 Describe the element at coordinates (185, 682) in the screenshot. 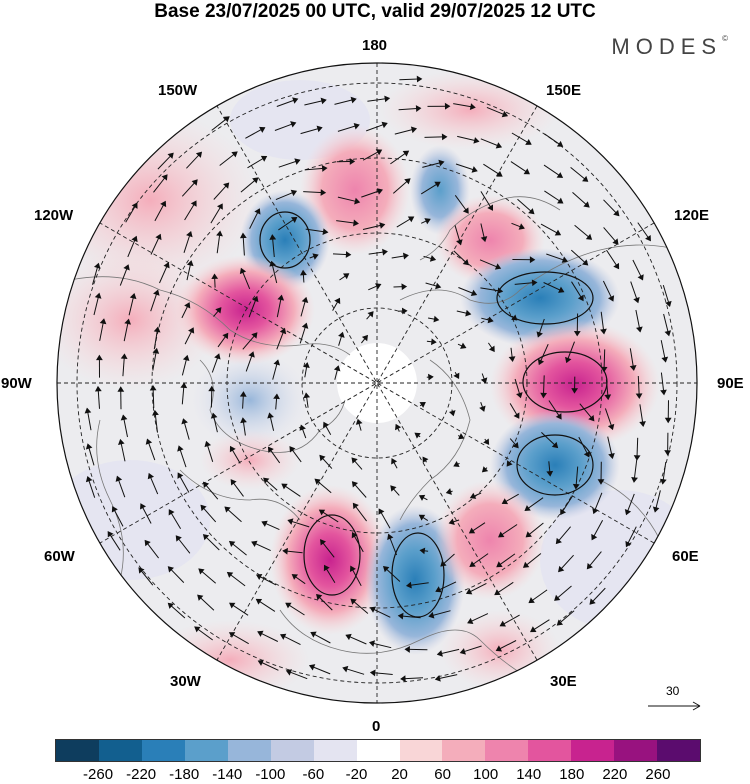

I see `label-lon-30w: 30W` at that location.